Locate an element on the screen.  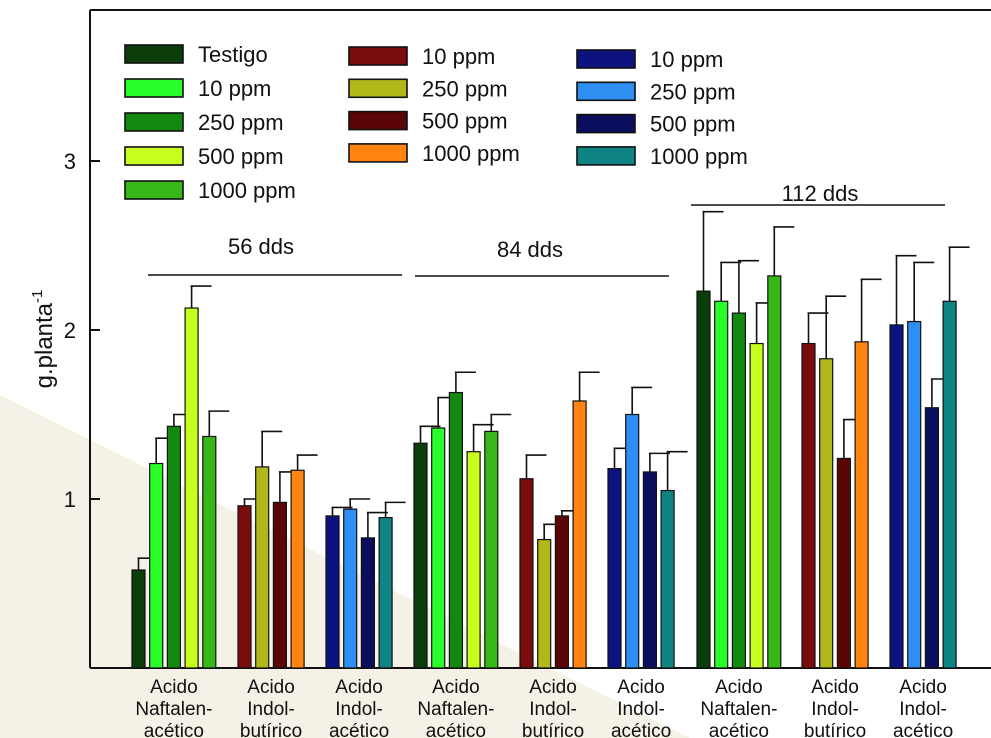
y-axis-label-superscript: -1 is located at coordinates (37, 296).